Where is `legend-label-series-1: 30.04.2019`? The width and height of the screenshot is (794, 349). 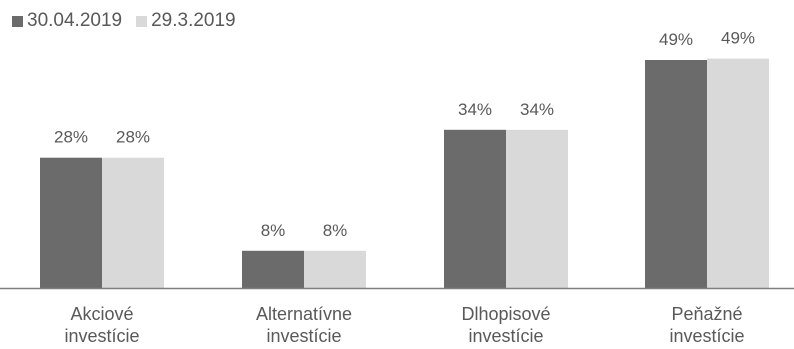 legend-label-series-1: 30.04.2019 is located at coordinates (75, 20).